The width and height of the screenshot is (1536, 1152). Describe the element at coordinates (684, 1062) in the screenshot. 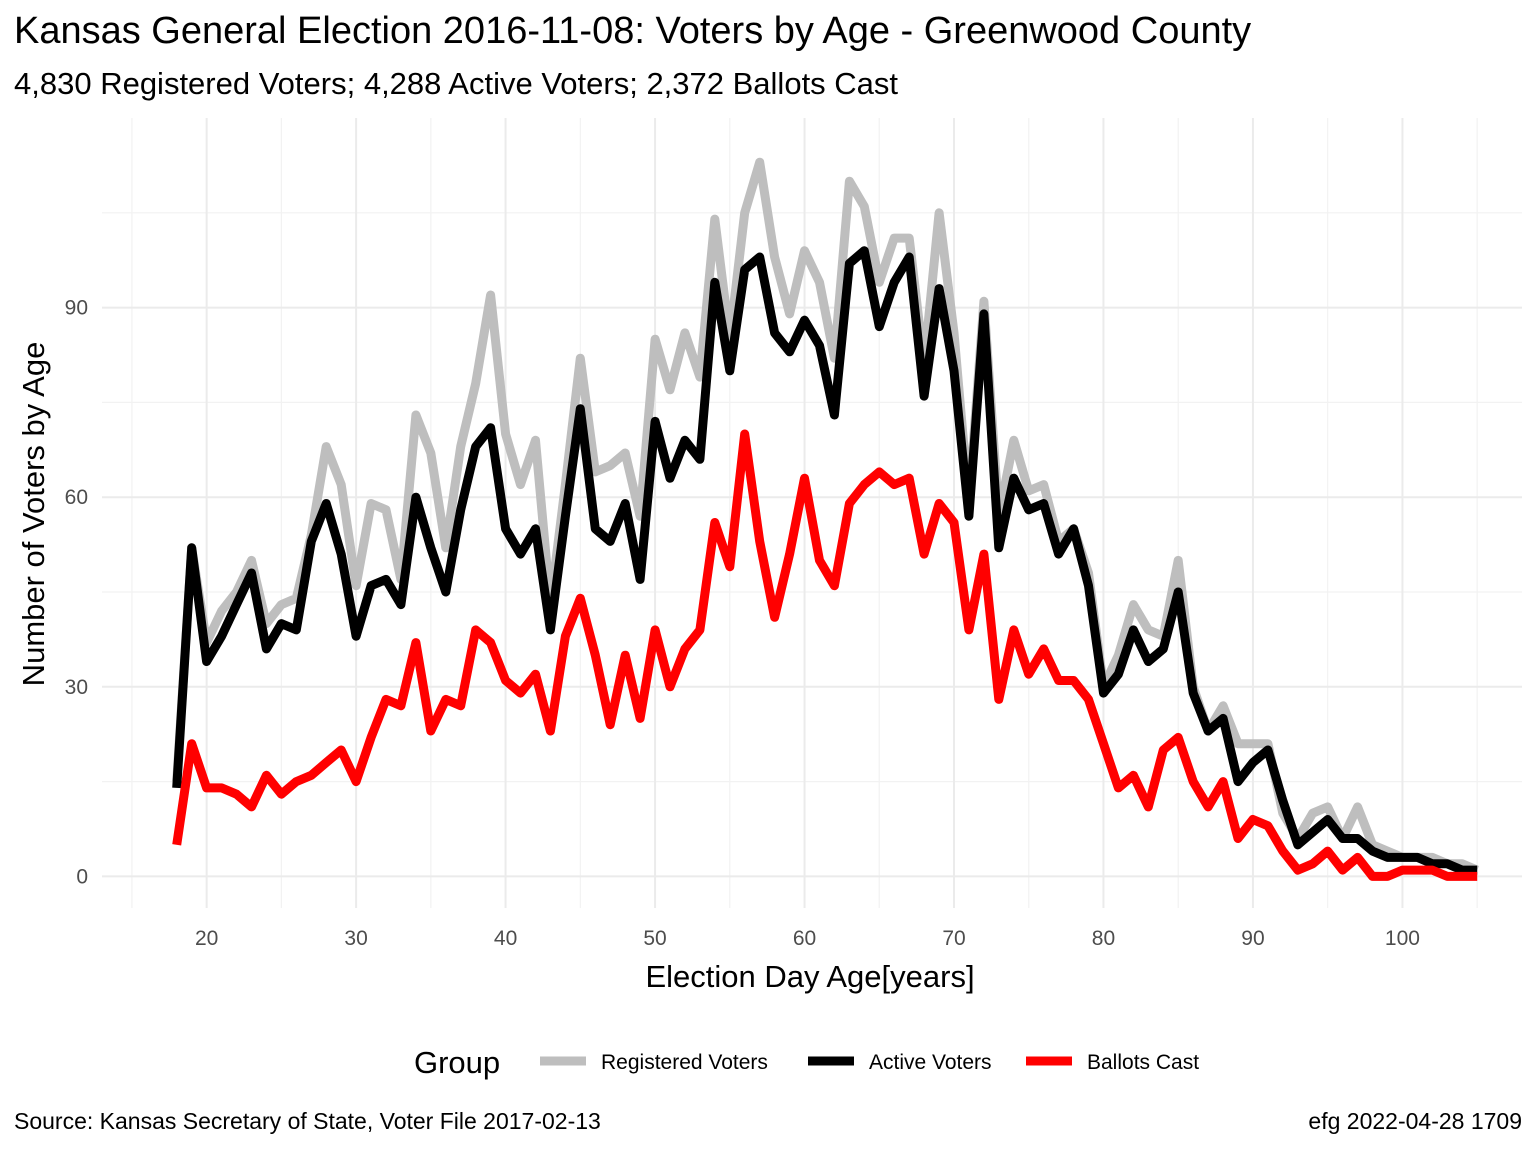

I see `legend-label: Registered Voters` at that location.